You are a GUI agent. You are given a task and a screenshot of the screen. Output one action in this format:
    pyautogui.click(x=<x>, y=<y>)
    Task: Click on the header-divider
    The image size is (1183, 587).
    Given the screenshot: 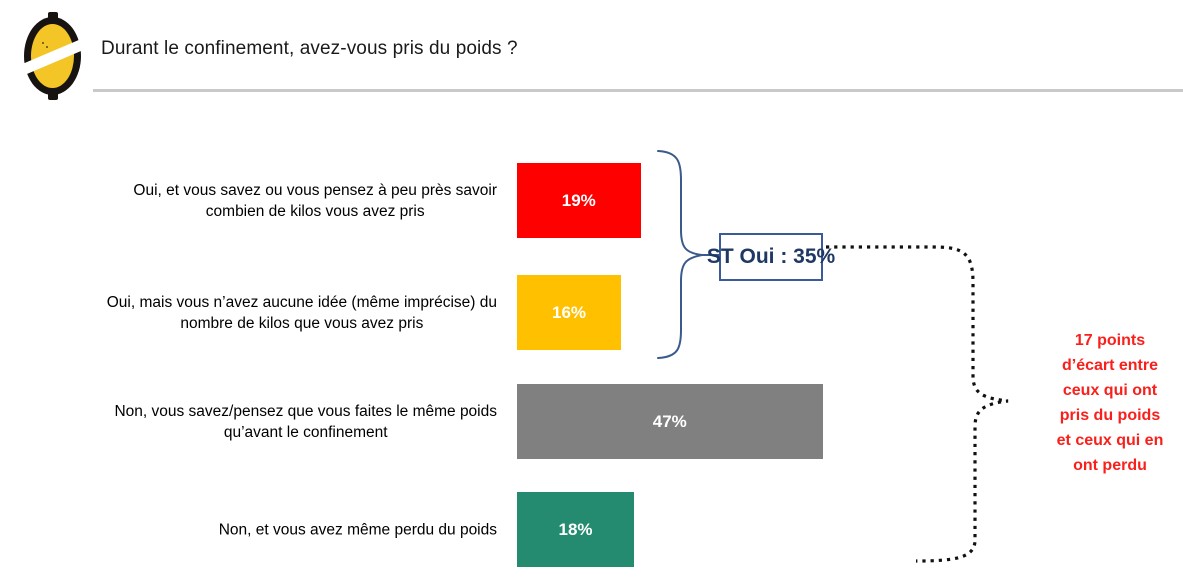 What is the action you would take?
    pyautogui.click(x=638, y=90)
    